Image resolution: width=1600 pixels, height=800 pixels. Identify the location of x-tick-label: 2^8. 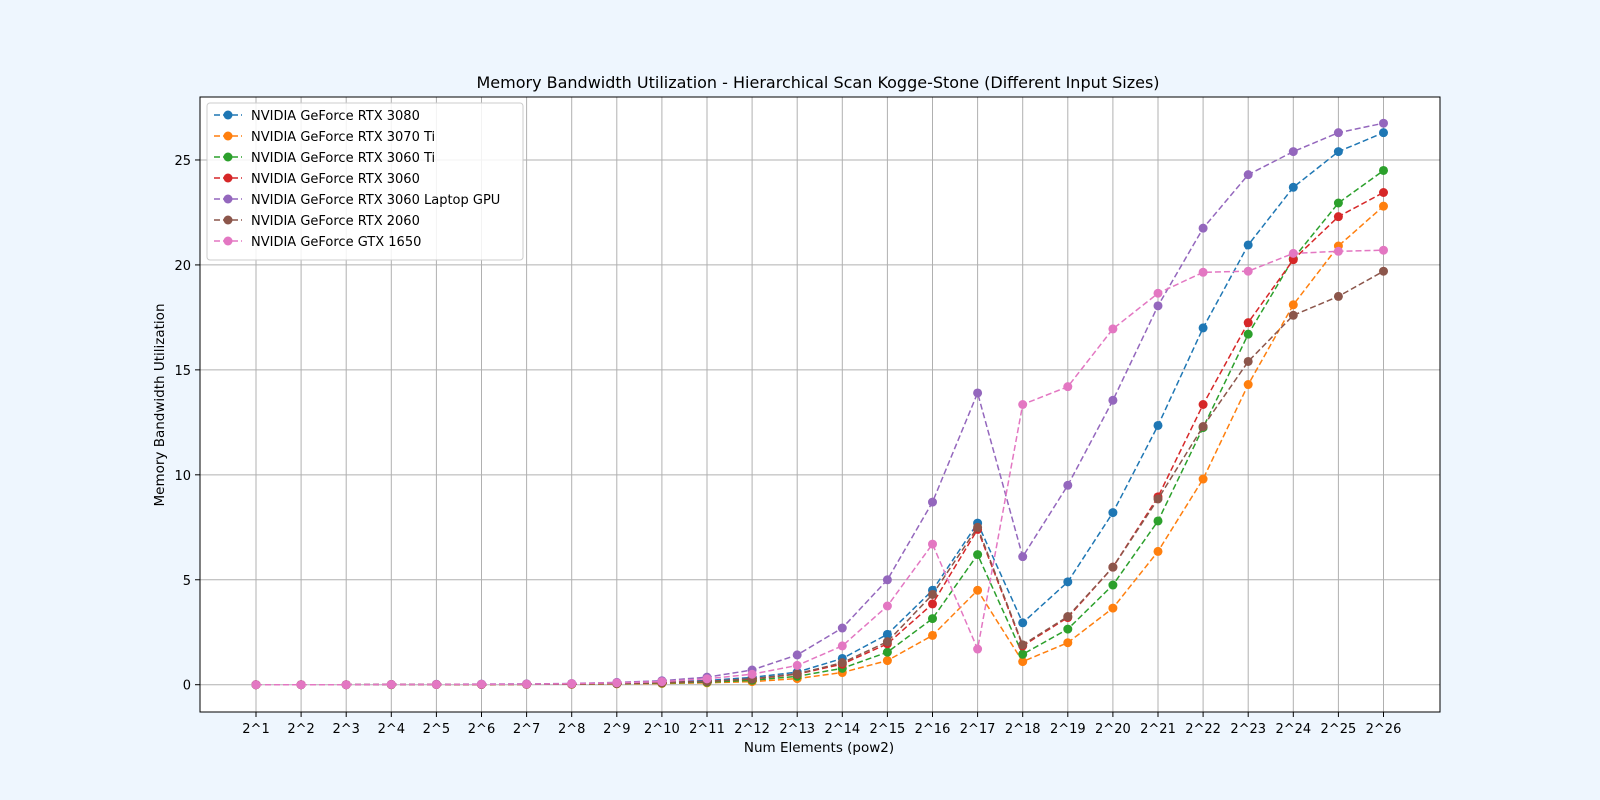
(571, 729).